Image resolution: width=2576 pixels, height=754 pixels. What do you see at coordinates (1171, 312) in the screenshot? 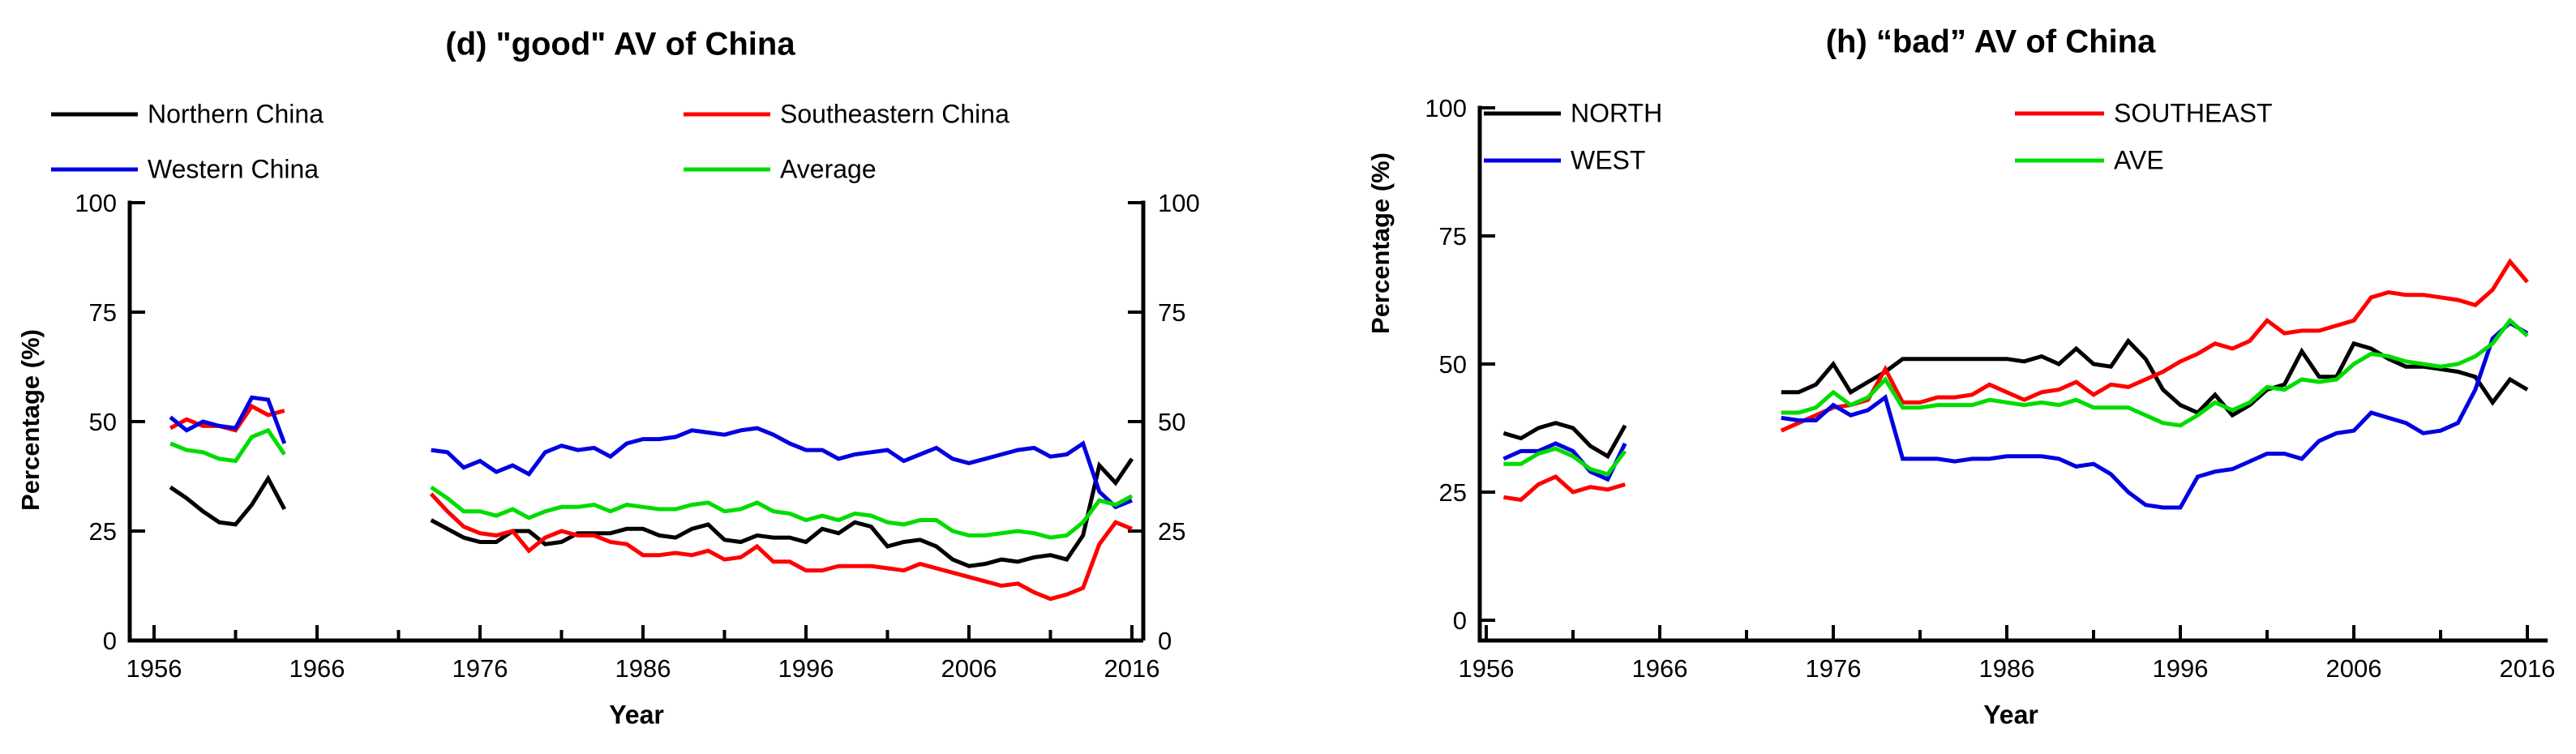
I see `y-tick-label-right: 75` at bounding box center [1171, 312].